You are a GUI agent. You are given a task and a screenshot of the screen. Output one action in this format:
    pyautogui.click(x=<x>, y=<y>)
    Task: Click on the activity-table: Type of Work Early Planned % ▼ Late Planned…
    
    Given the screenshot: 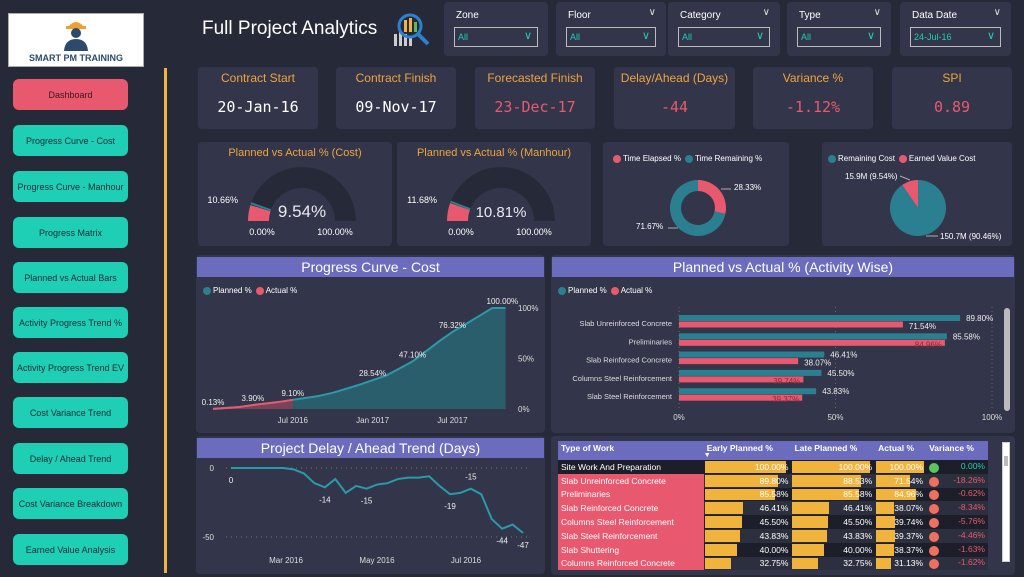 What is the action you would take?
    pyautogui.click(x=773, y=506)
    